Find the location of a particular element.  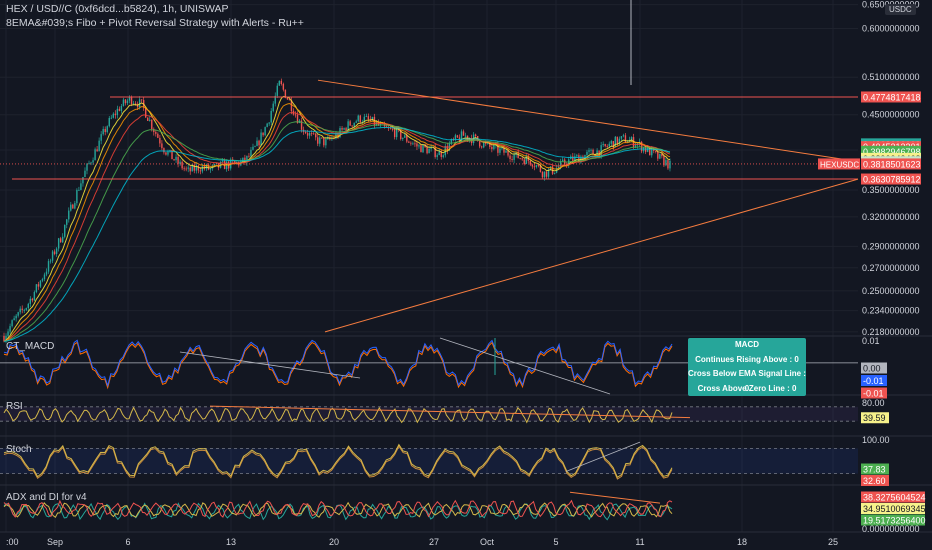

adx-value-bg is located at coordinates (893, 508).